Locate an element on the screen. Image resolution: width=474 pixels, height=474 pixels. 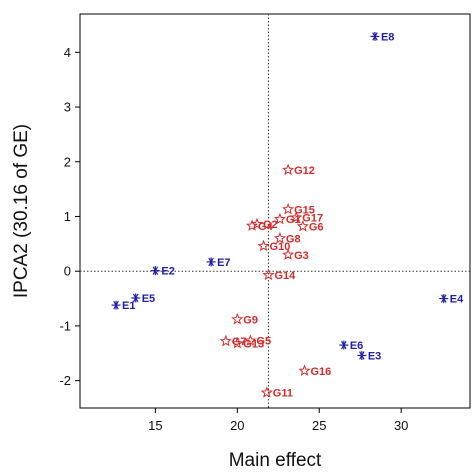
point-label: G15 is located at coordinates (304, 210).